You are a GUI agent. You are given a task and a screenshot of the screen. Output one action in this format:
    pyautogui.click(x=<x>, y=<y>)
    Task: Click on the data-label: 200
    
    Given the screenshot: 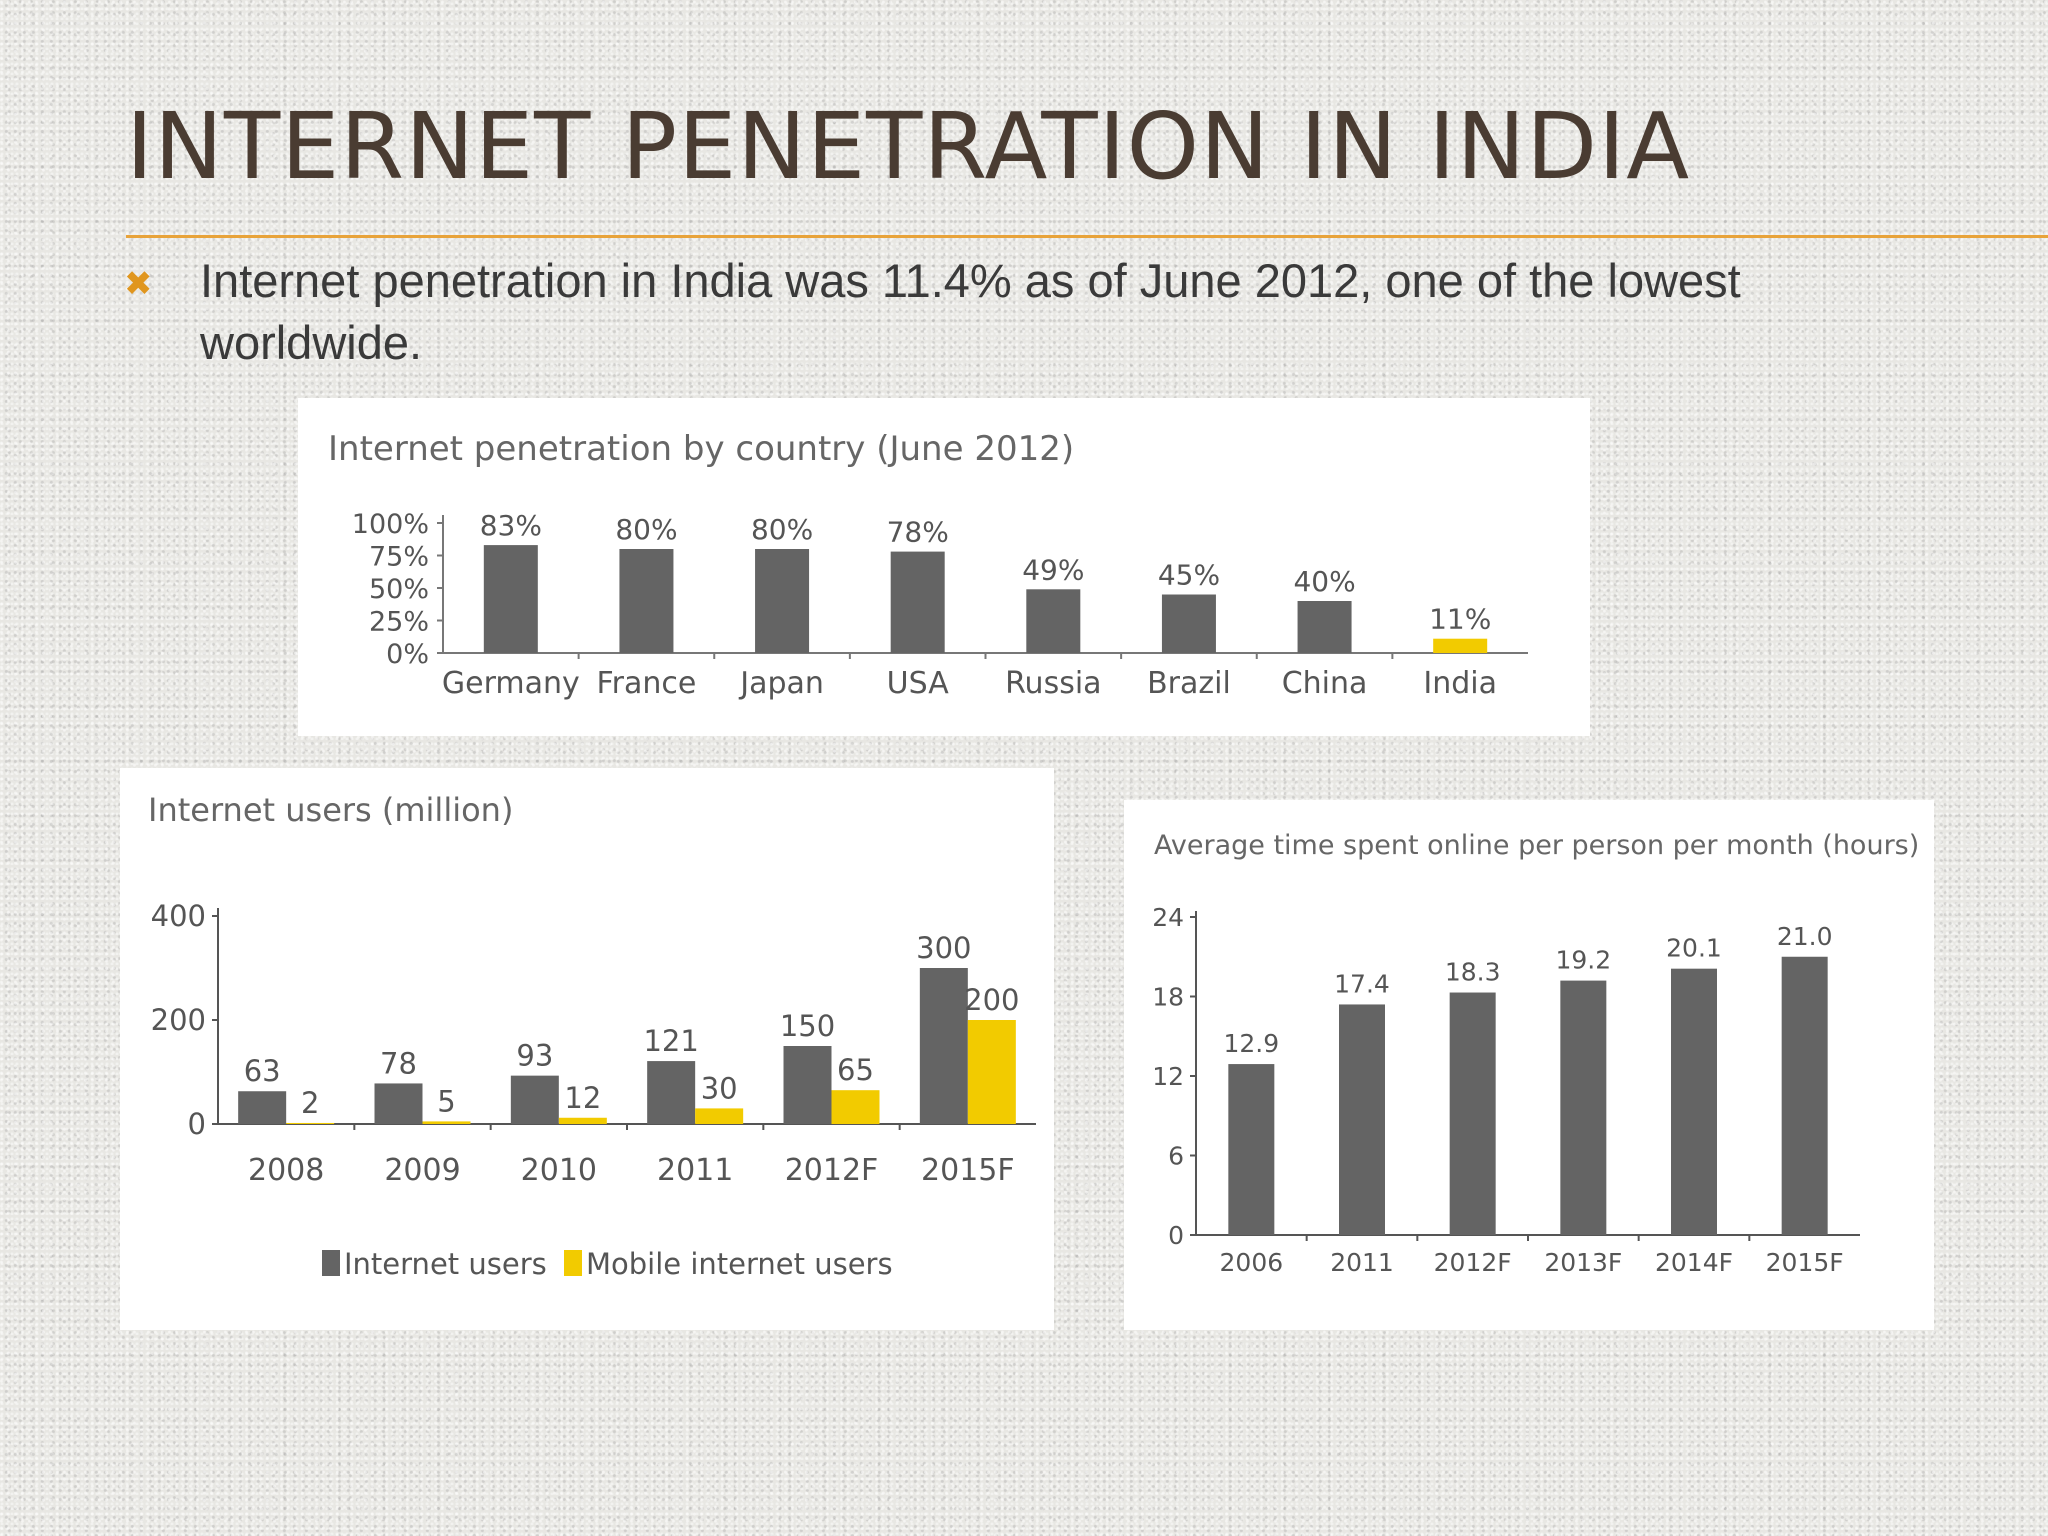 What is the action you would take?
    pyautogui.click(x=991, y=1000)
    